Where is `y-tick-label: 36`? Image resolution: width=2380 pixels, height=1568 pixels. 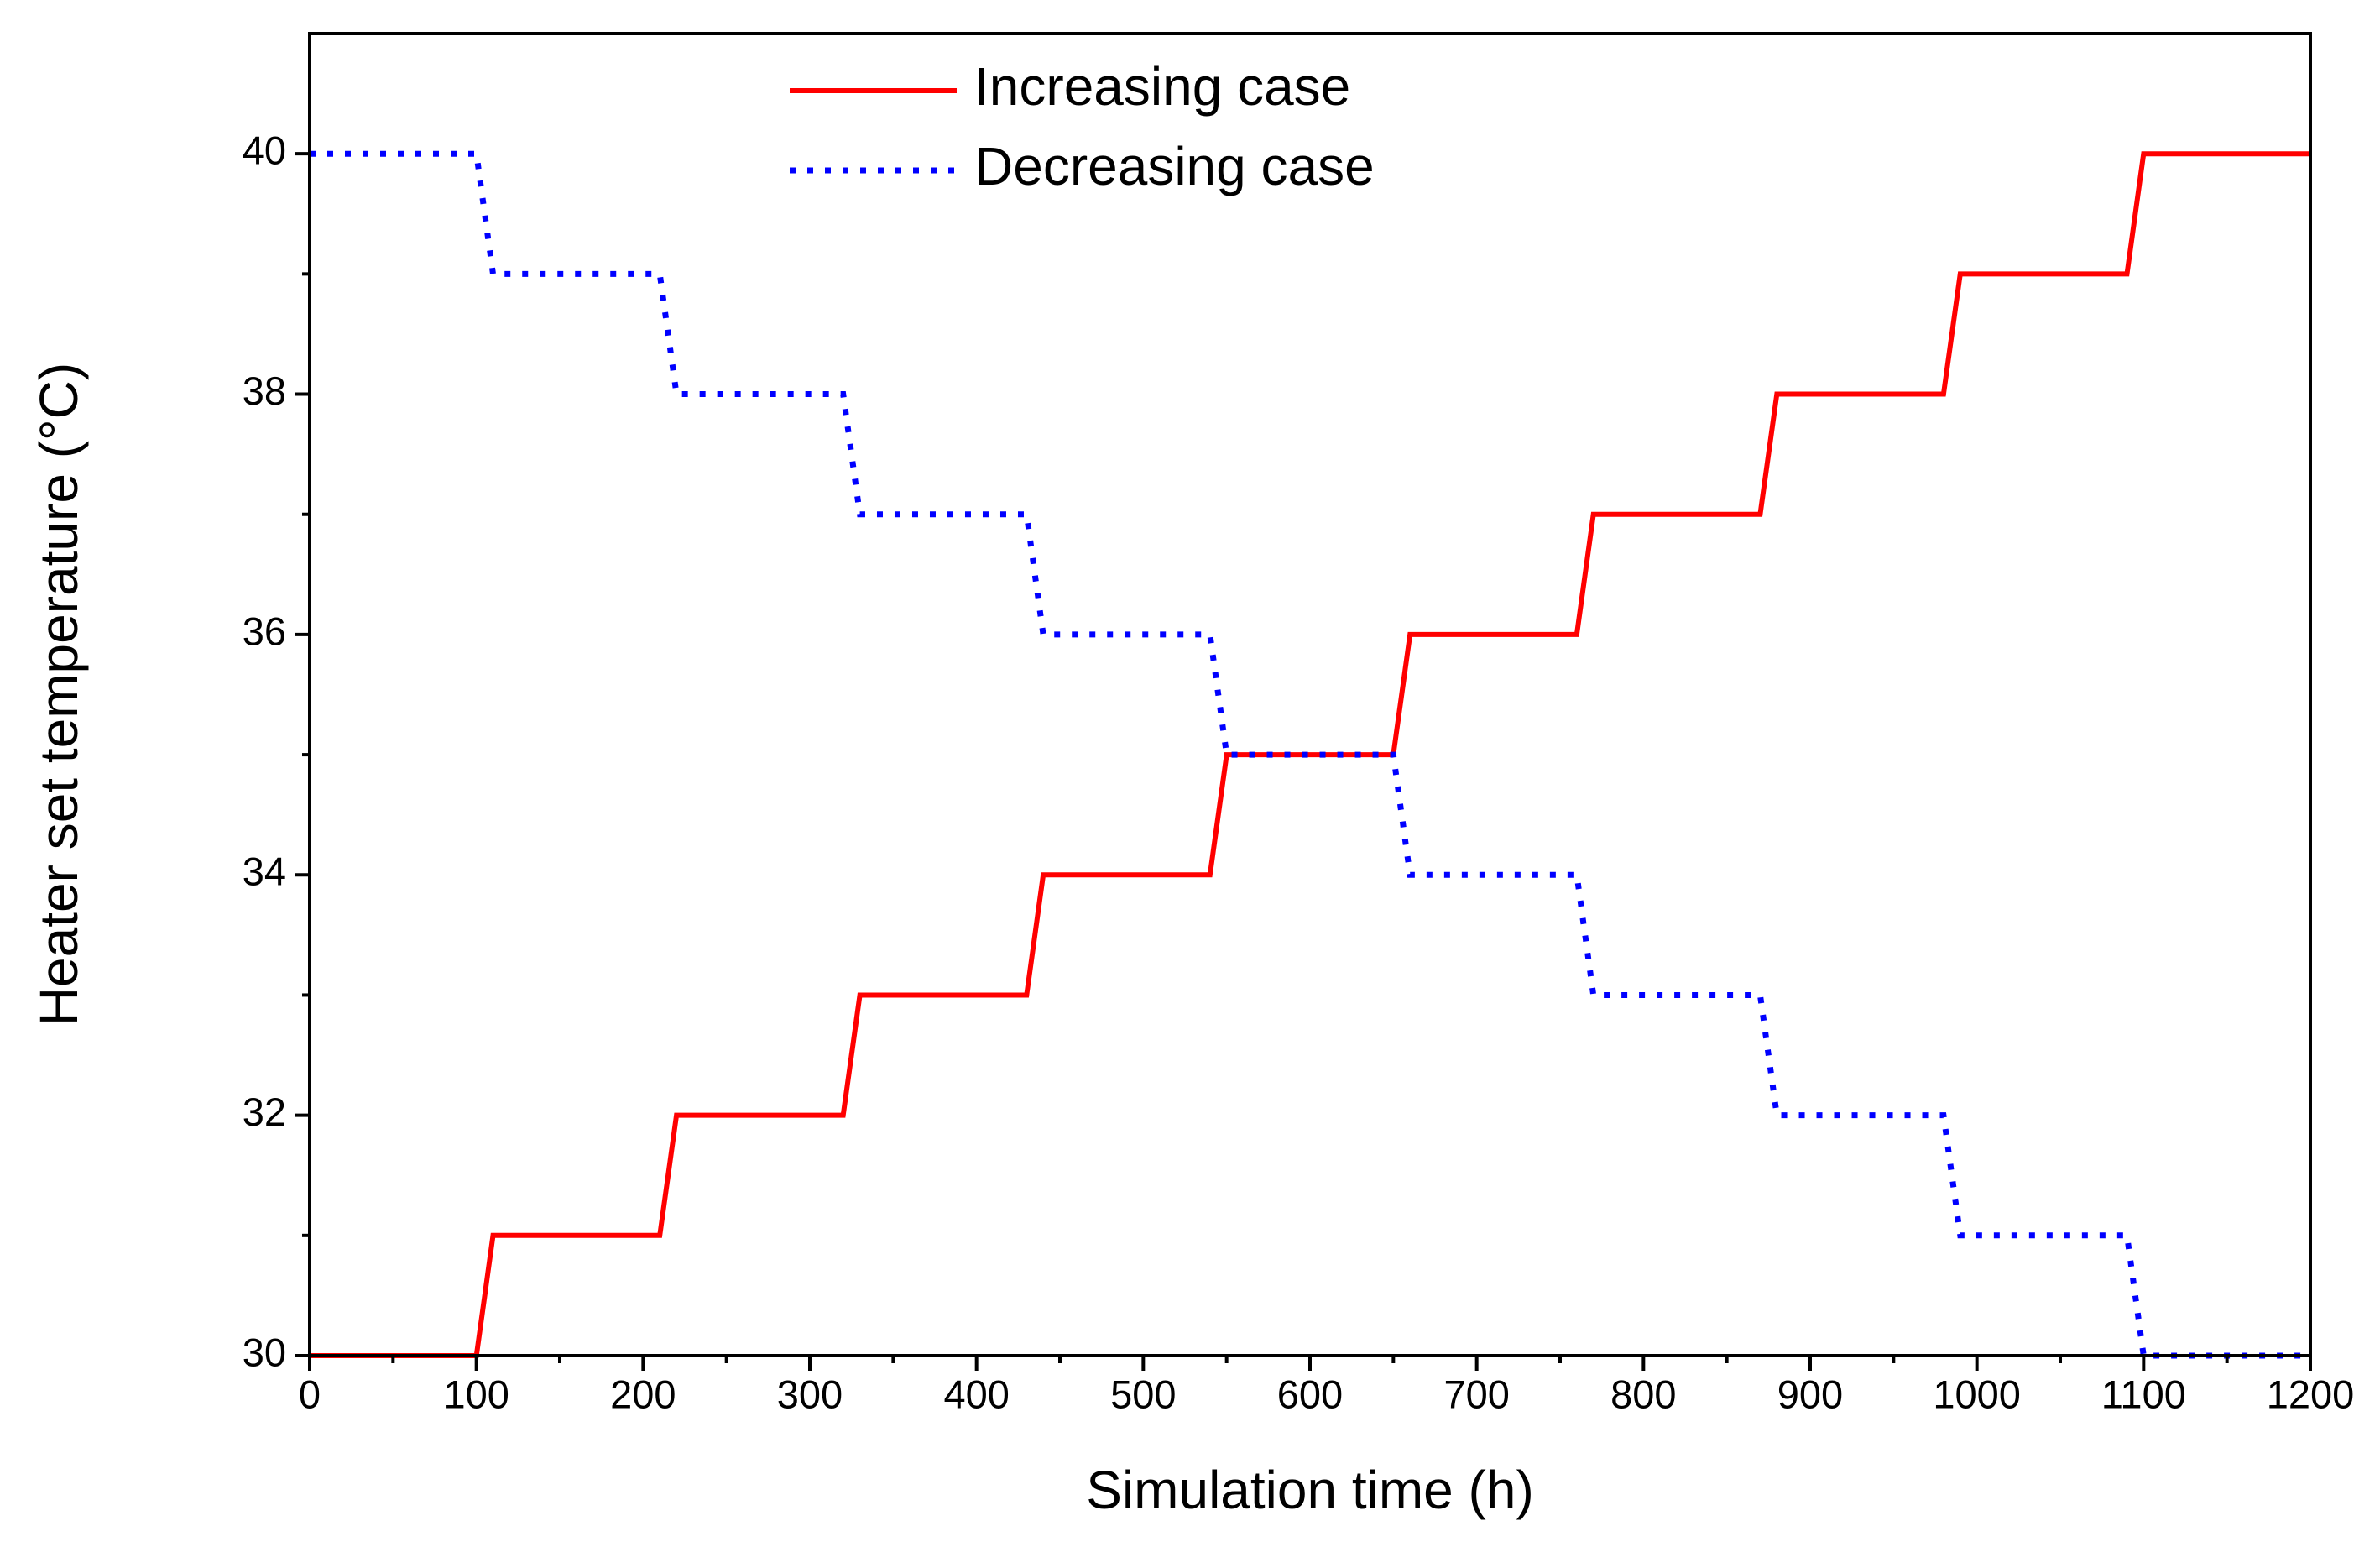
y-tick-label: 36 is located at coordinates (264, 631).